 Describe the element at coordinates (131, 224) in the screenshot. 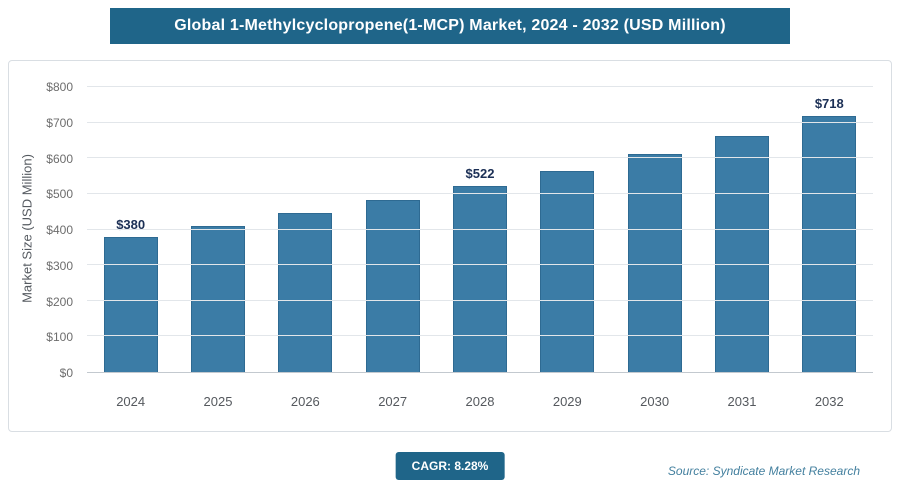

I see `bar-value-label-2024: $380` at that location.